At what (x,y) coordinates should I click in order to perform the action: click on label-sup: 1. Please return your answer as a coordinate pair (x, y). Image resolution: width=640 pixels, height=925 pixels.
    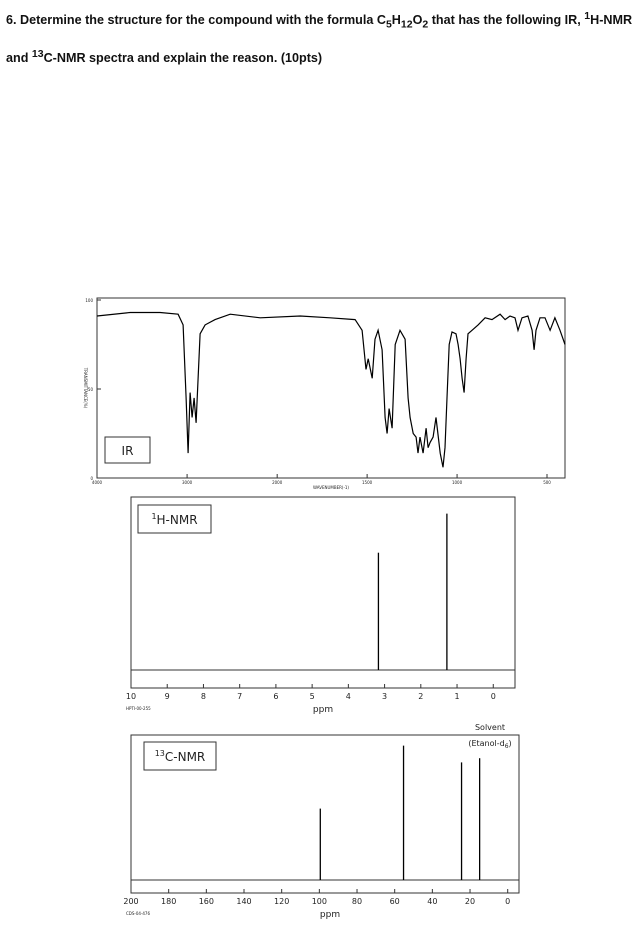
    Looking at the image, I should click on (153, 516).